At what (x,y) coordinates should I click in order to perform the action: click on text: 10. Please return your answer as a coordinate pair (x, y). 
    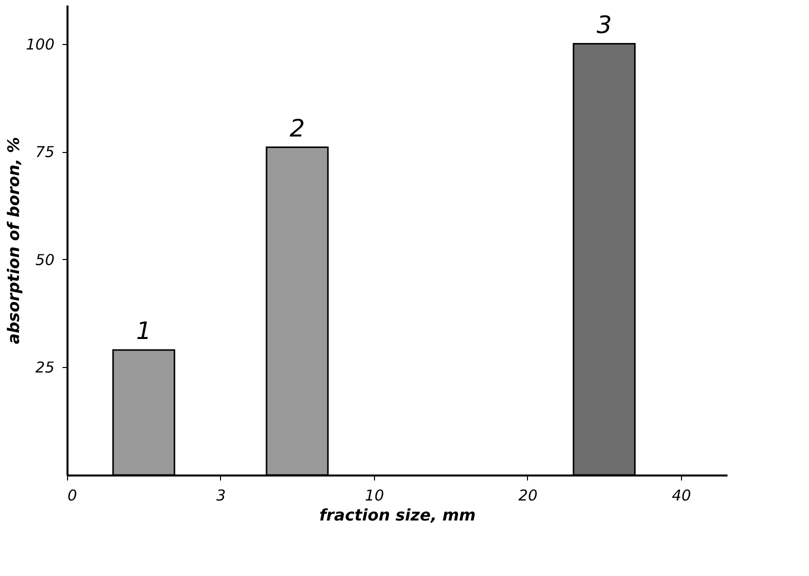
    Looking at the image, I should click on (374, 495).